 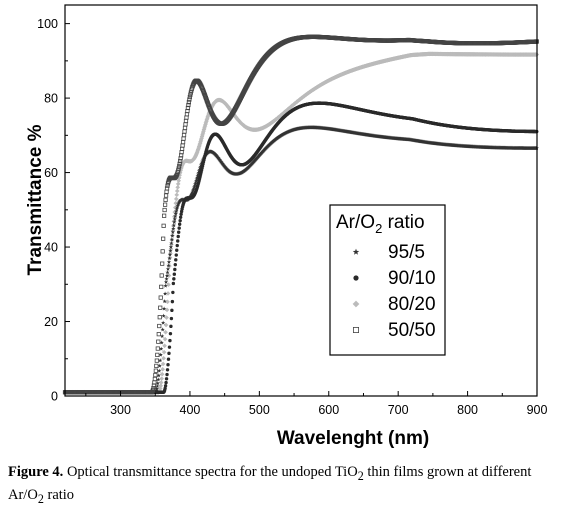 I want to click on legend-items: 95/5 90/10 80/20 50/50, so click(x=394, y=291).